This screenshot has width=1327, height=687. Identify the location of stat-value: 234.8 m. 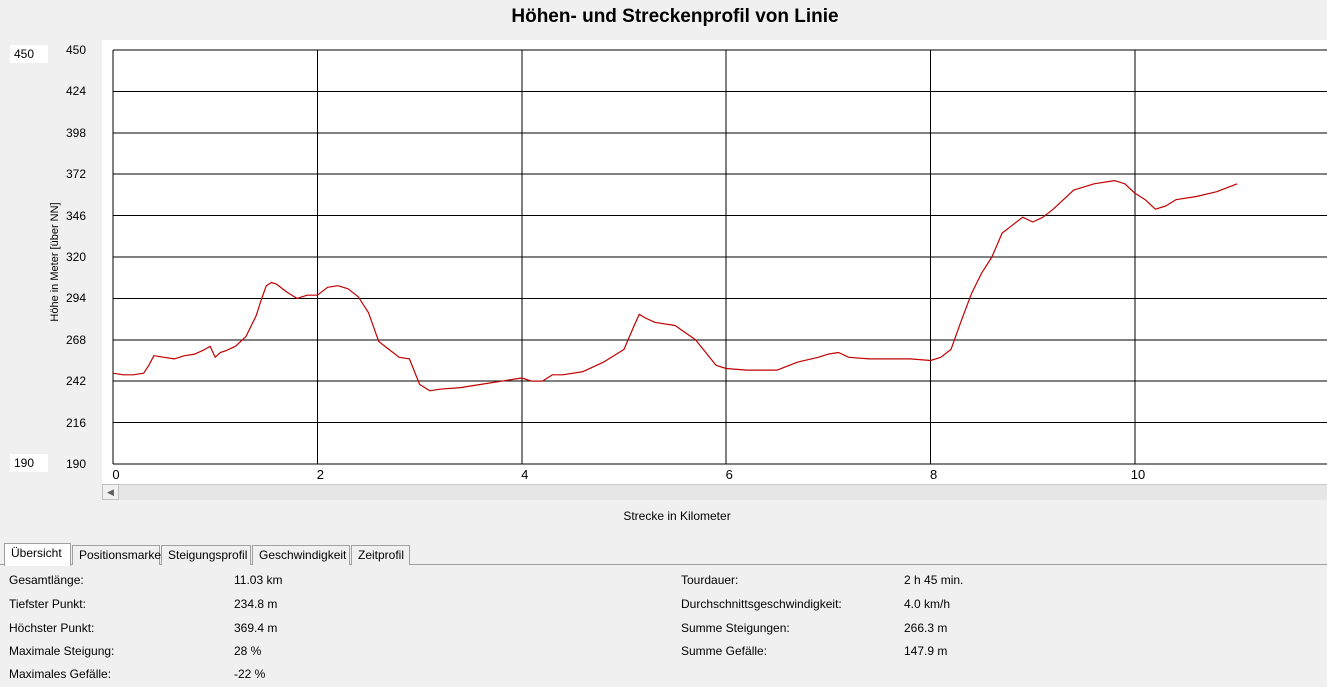
(256, 604).